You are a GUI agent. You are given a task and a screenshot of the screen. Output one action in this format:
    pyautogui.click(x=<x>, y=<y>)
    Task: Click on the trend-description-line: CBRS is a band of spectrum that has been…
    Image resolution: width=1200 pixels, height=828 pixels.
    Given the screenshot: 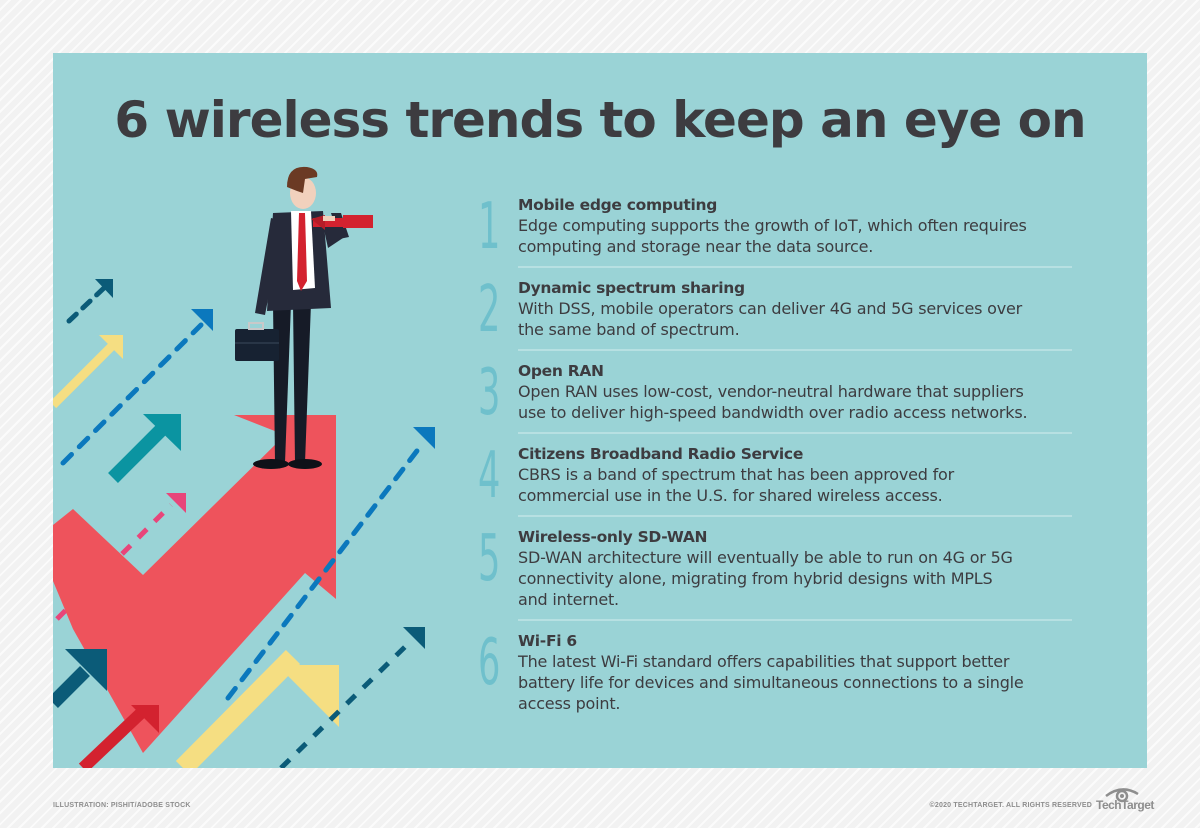 What is the action you would take?
    pyautogui.click(x=736, y=474)
    